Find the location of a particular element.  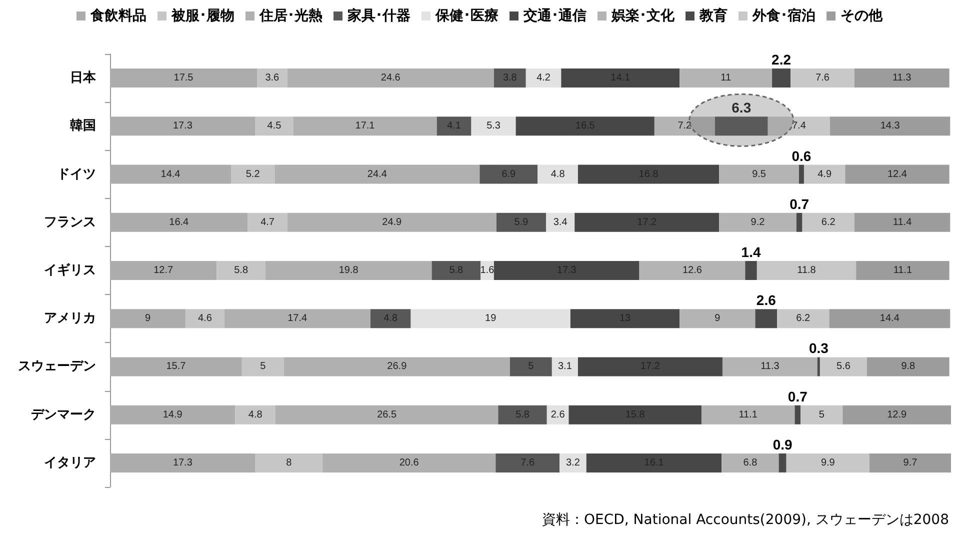

text: 資料：OECD, National Accounts(2009), スウェーデンは2008 is located at coordinates (746, 520).